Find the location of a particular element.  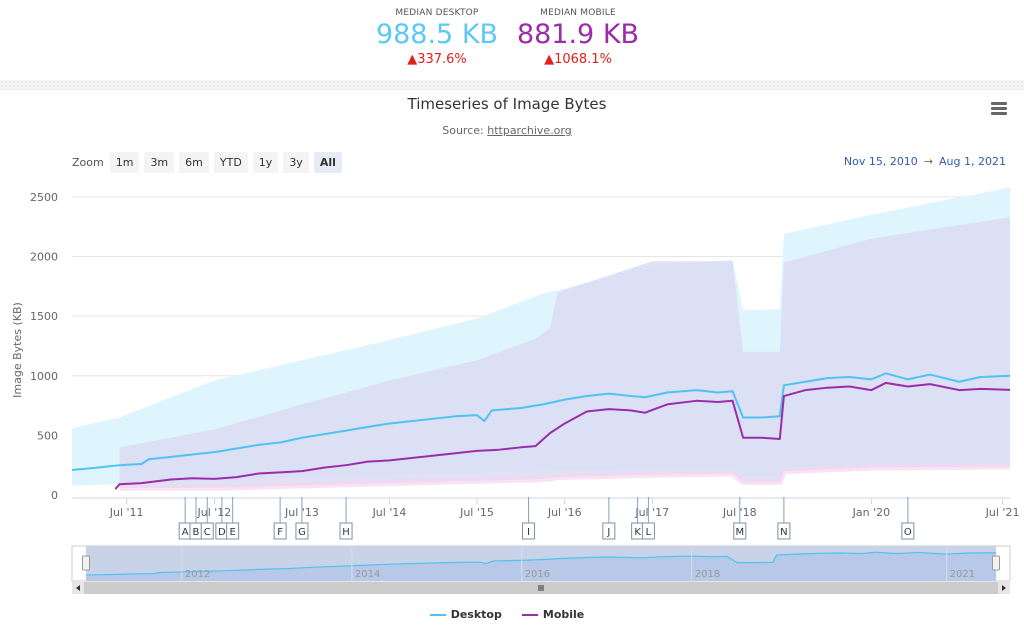

navigator-label-2016: 2016 is located at coordinates (537, 574).